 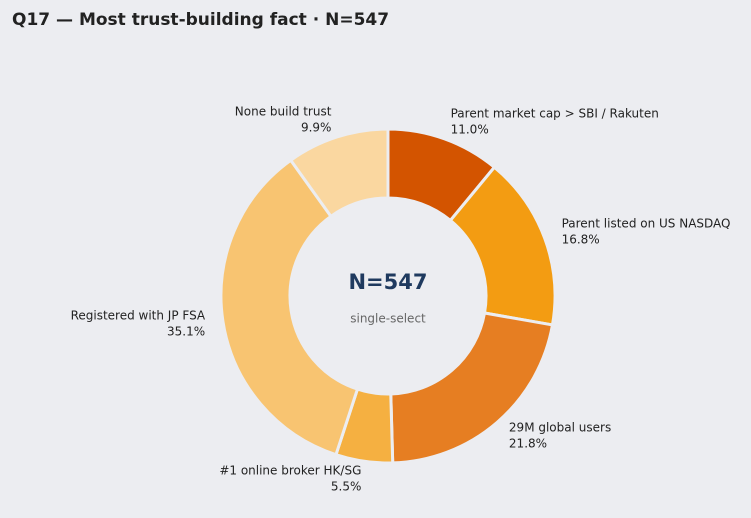 What do you see at coordinates (283, 111) in the screenshot?
I see `slice-label: None build trust` at bounding box center [283, 111].